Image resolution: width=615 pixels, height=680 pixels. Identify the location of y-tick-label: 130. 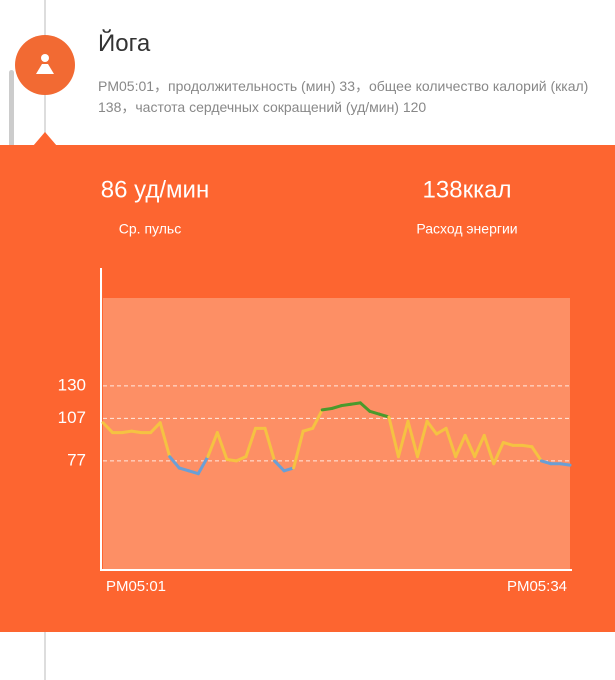
(72, 384).